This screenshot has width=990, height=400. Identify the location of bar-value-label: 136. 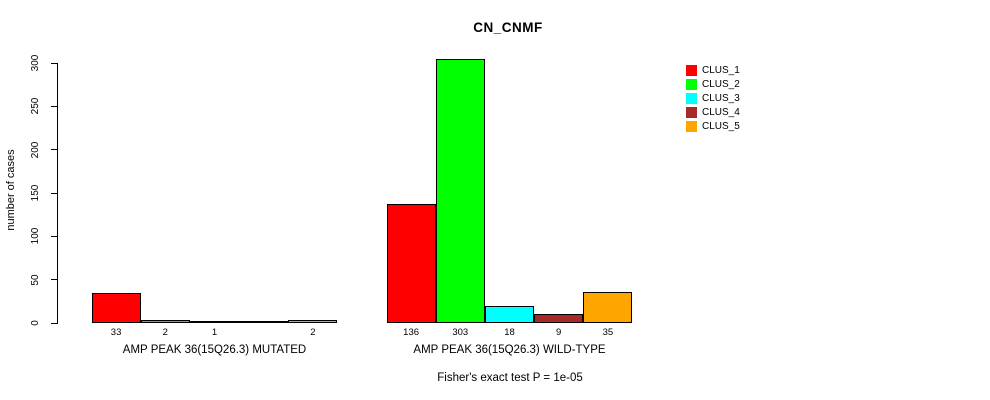
(411, 332).